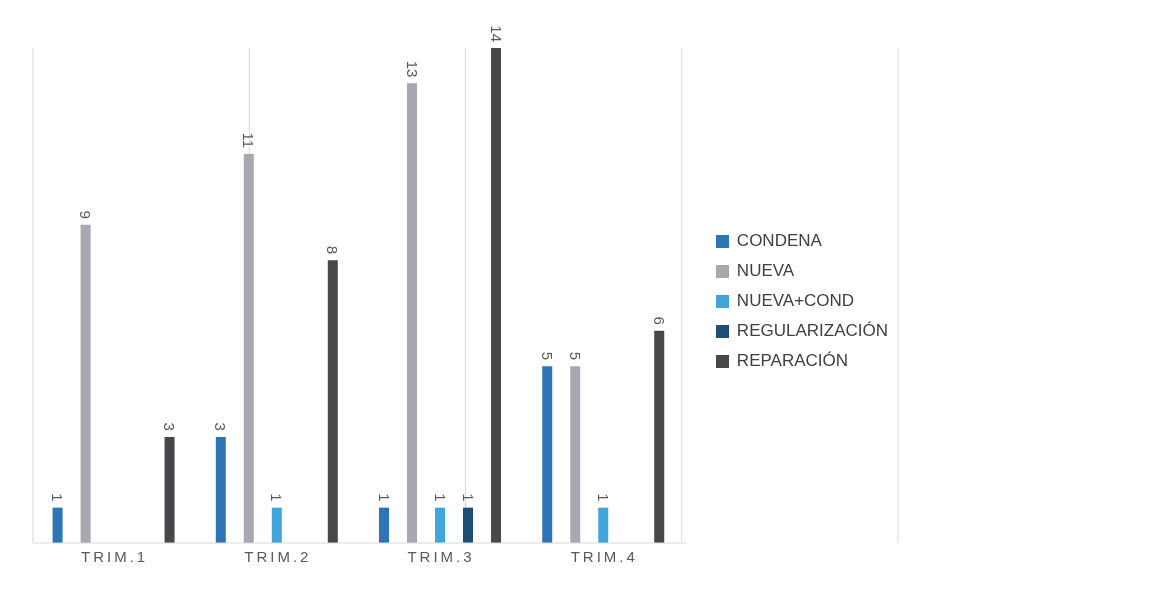  I want to click on legend-label: NUEVA, so click(765, 270).